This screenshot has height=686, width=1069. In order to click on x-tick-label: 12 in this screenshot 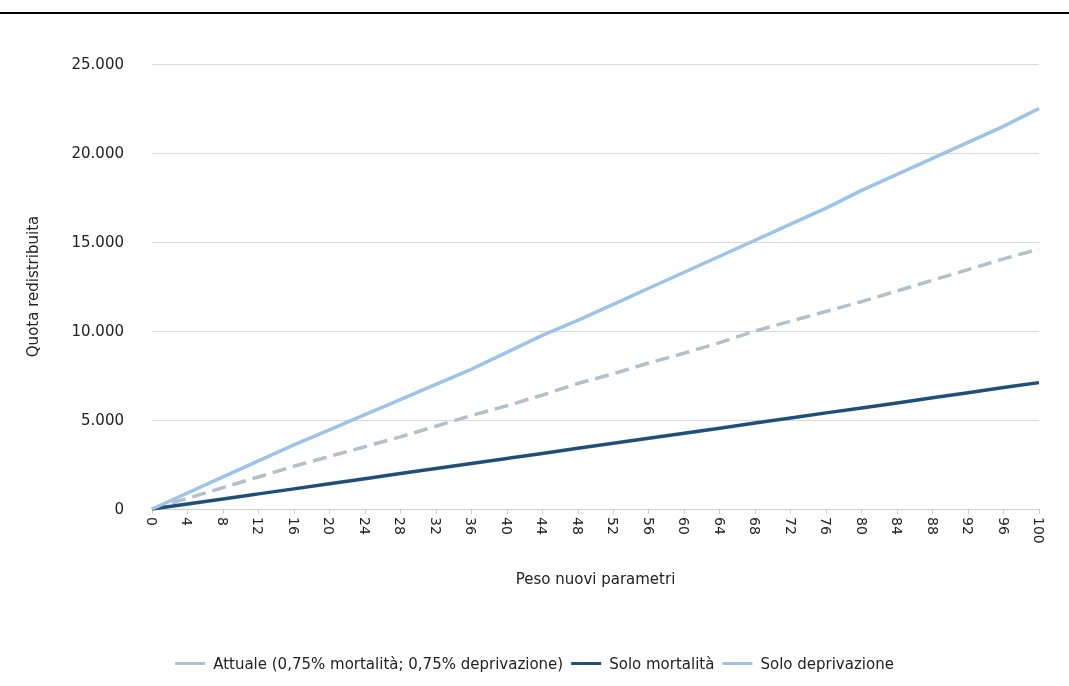, I will do `click(258, 526)`.